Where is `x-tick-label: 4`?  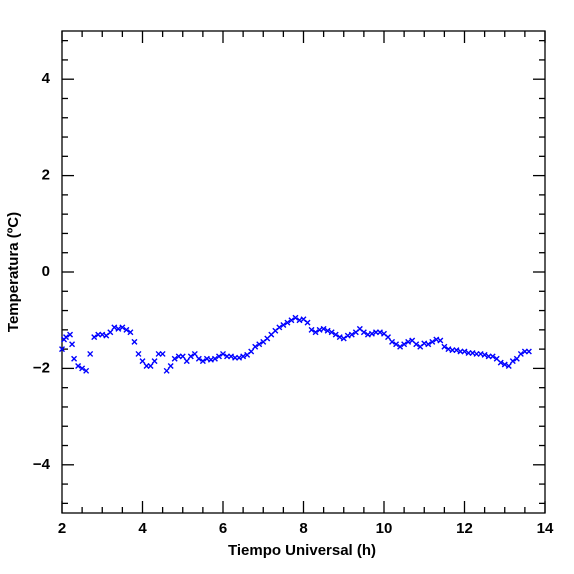 x-tick-label: 4 is located at coordinates (142, 528).